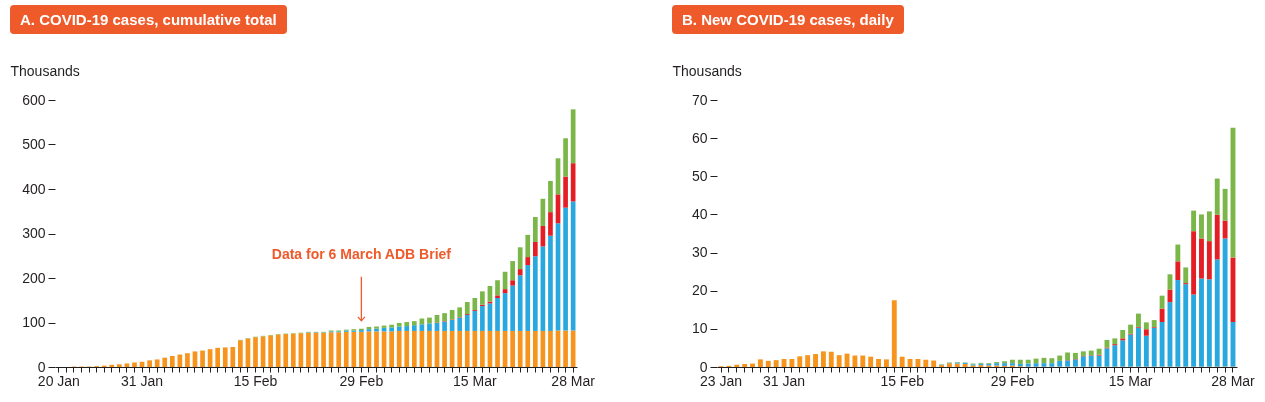  What do you see at coordinates (361, 253) in the screenshot?
I see `annotation: Data for 6 March ADB Brief` at bounding box center [361, 253].